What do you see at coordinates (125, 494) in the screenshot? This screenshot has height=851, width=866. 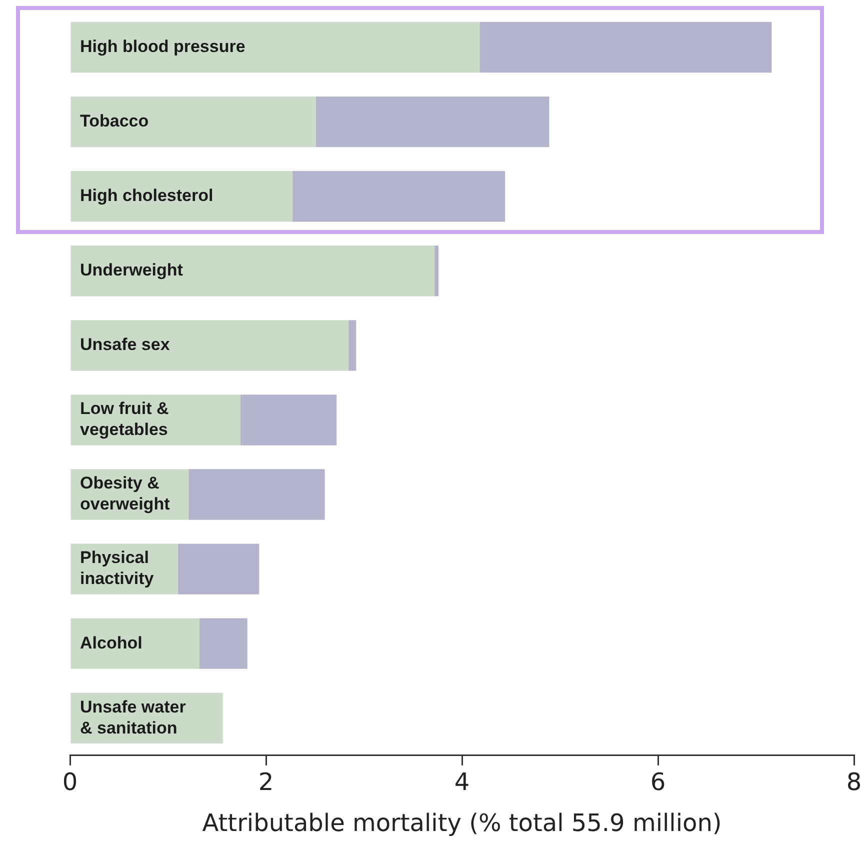 I see `y-tick-label: Obesity & overweight` at bounding box center [125, 494].